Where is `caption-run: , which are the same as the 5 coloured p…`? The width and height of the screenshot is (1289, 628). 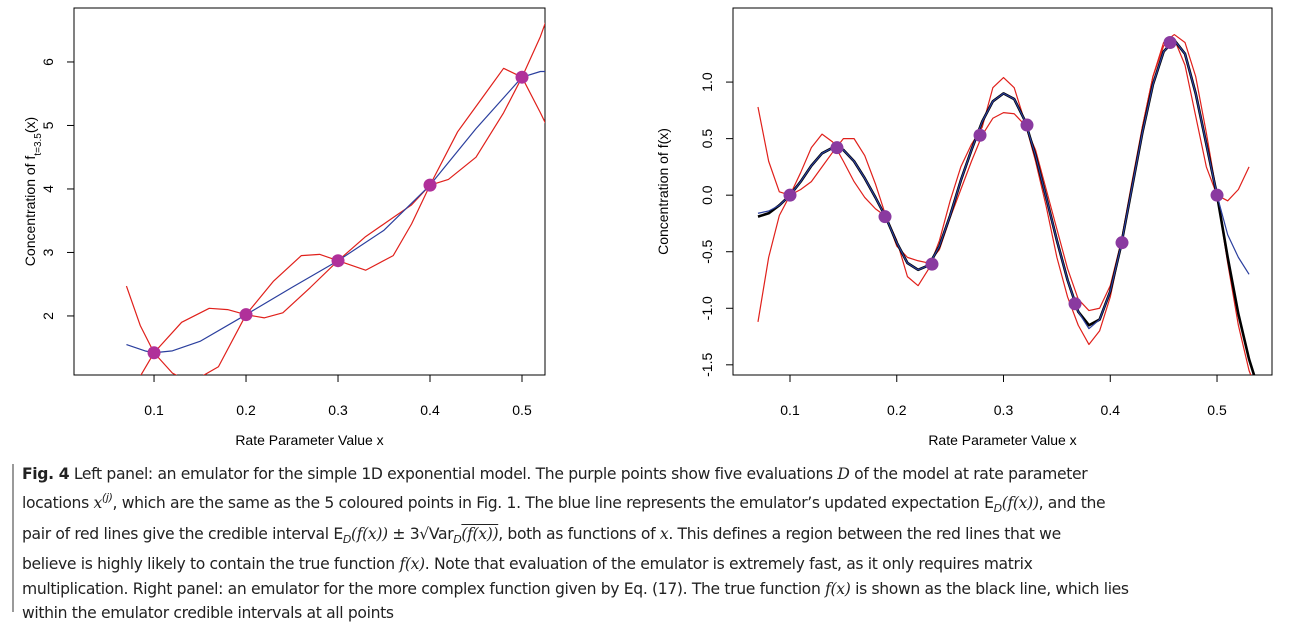 caption-run: , which are the same as the 5 coloured p… is located at coordinates (553, 503).